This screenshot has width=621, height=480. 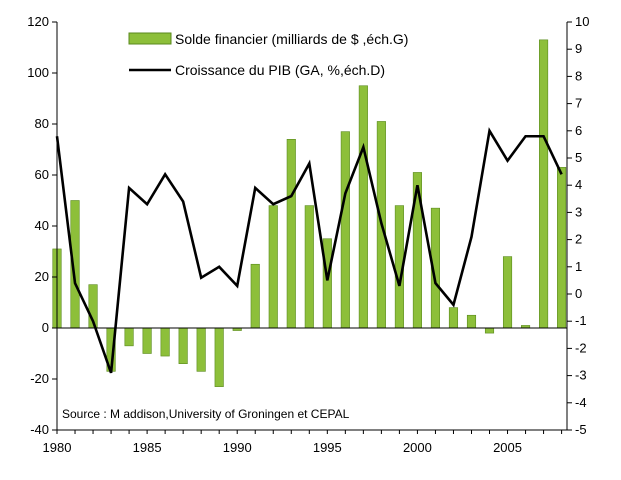 I want to click on right-tick-label-8: 8, so click(x=578, y=75).